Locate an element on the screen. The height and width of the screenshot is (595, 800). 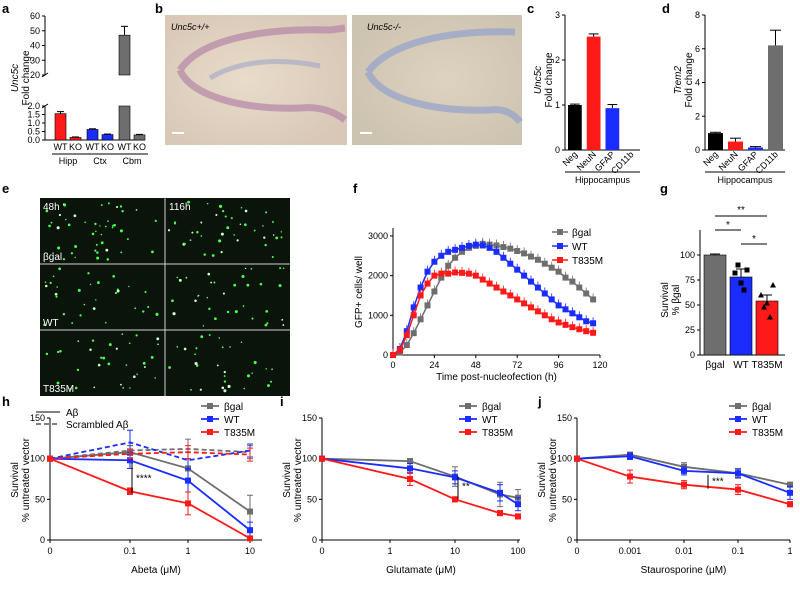
micrograph-left-label: Unc5c+/+ is located at coordinates (190, 27).